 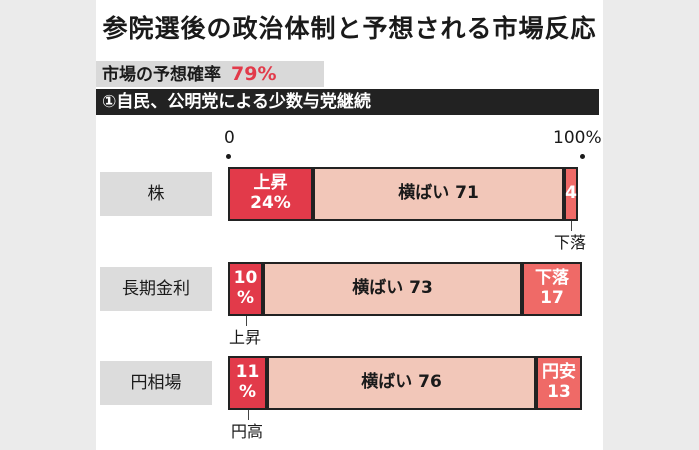 I want to click on segment-label: 上昇, so click(x=270, y=183).